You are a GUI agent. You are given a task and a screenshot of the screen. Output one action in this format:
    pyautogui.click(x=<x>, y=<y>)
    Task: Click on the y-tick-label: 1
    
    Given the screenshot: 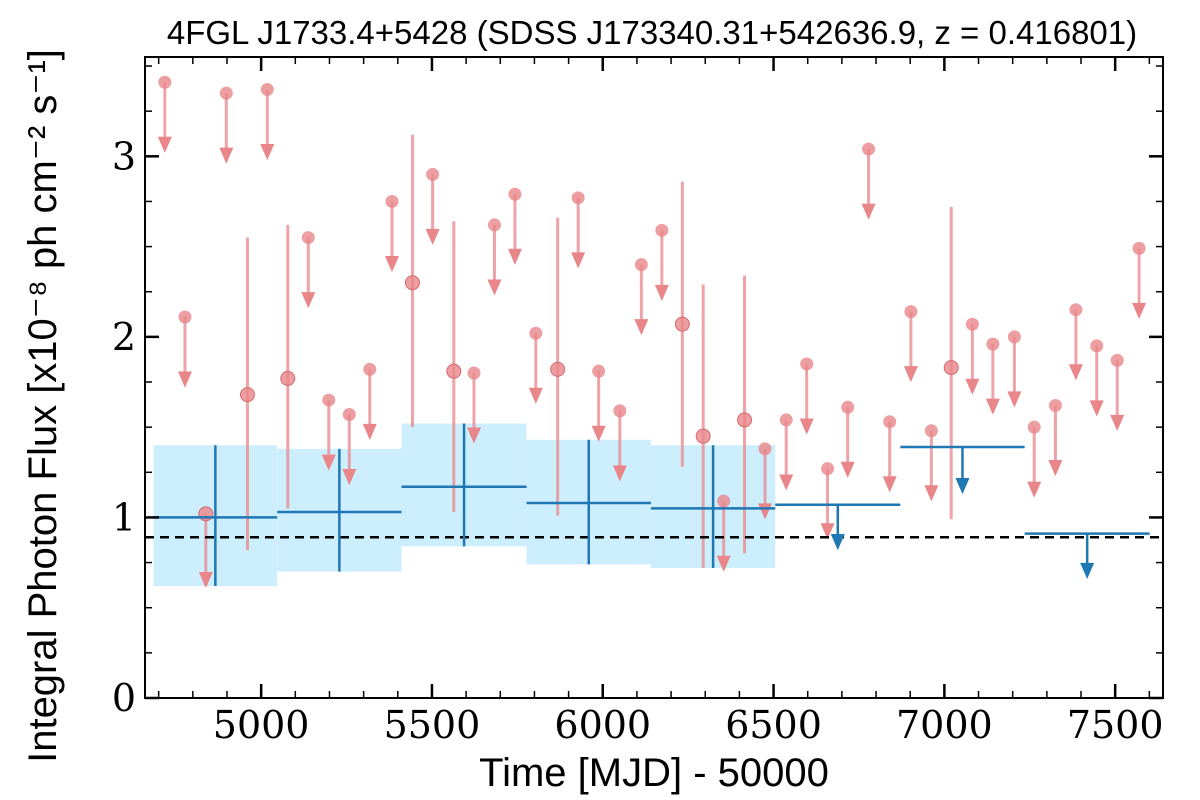 What is the action you would take?
    pyautogui.click(x=124, y=517)
    